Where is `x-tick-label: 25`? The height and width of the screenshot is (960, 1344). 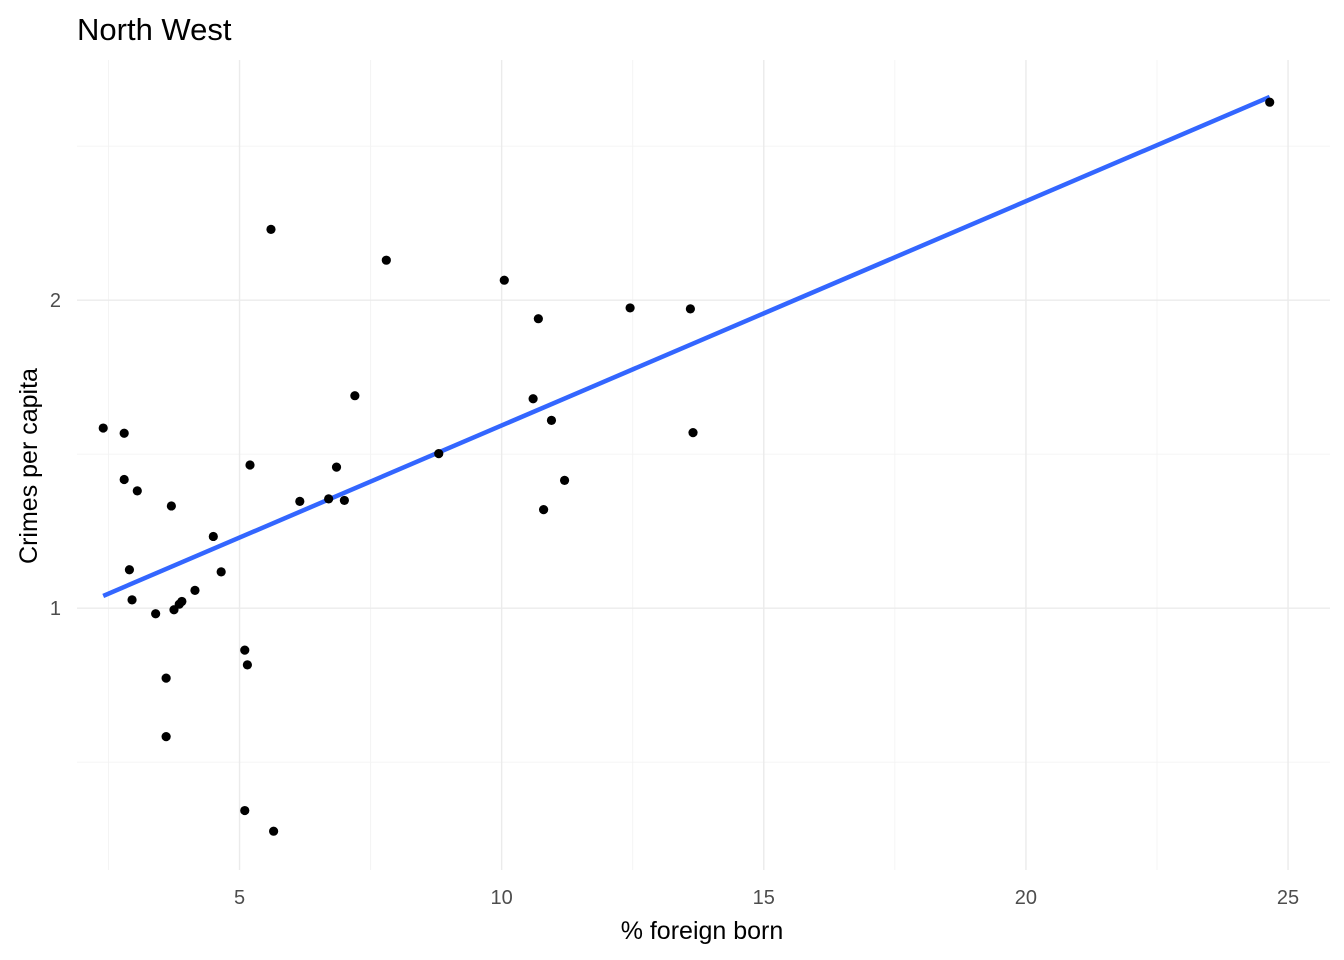
x-tick-label: 25 is located at coordinates (1288, 898).